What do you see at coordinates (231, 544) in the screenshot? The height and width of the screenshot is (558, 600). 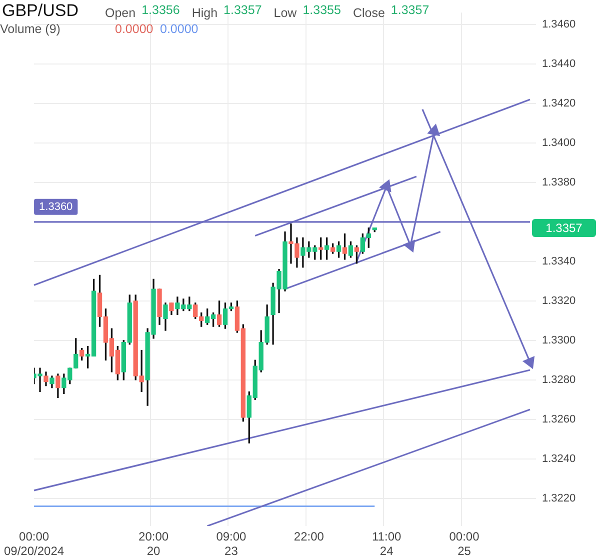 I see `x-tick-label: 09:00 23` at bounding box center [231, 544].